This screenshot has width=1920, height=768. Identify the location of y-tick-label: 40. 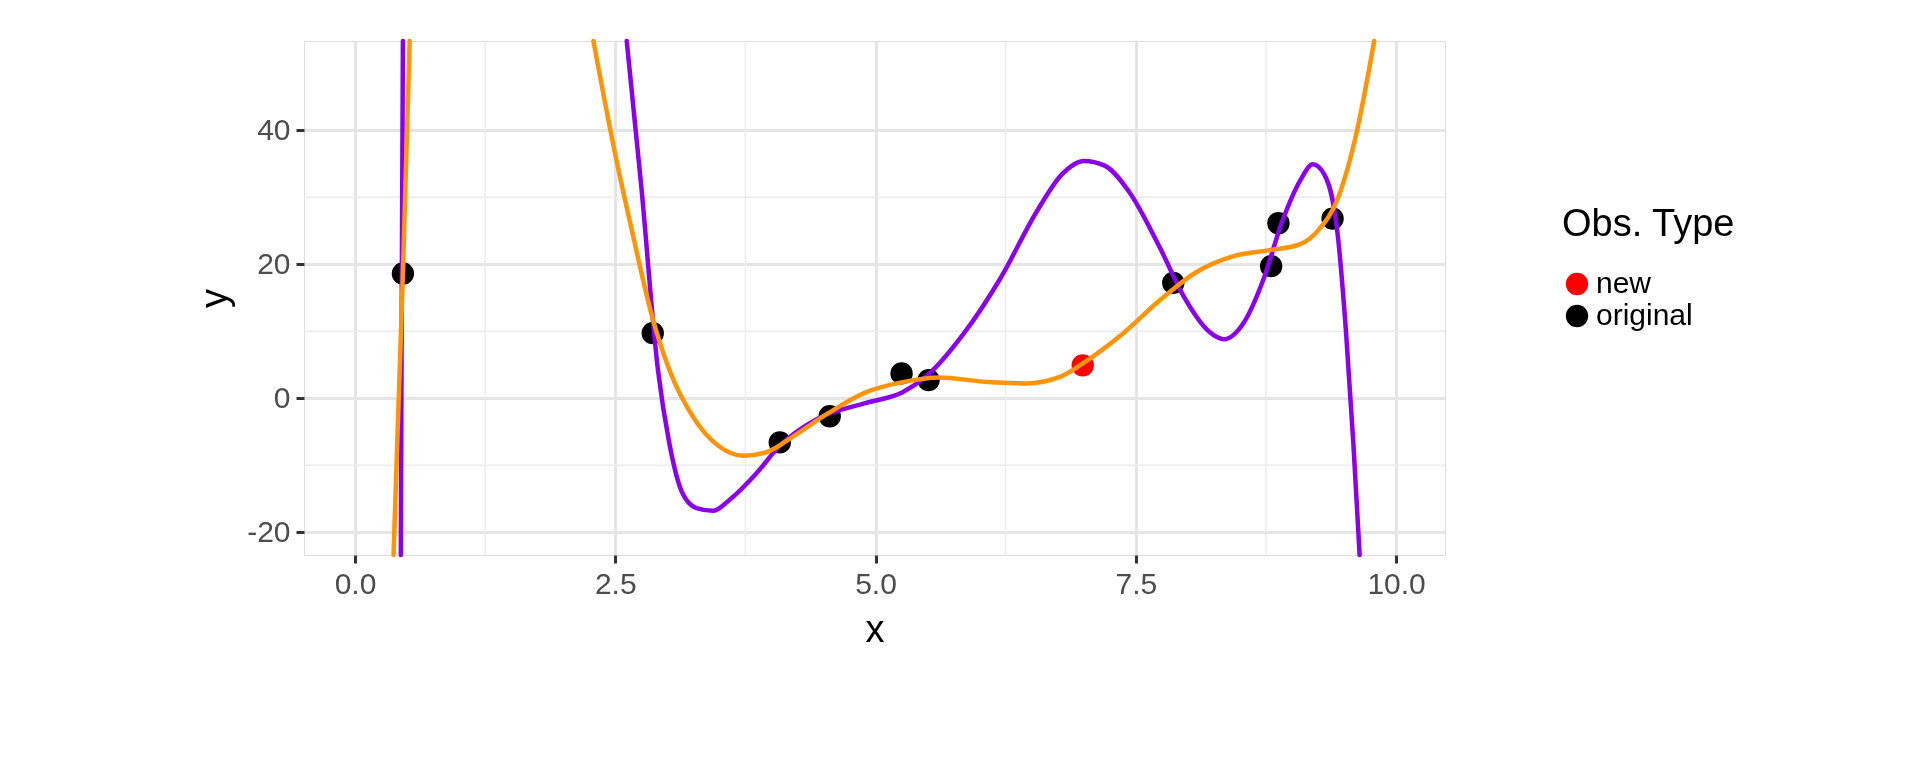
(274, 129).